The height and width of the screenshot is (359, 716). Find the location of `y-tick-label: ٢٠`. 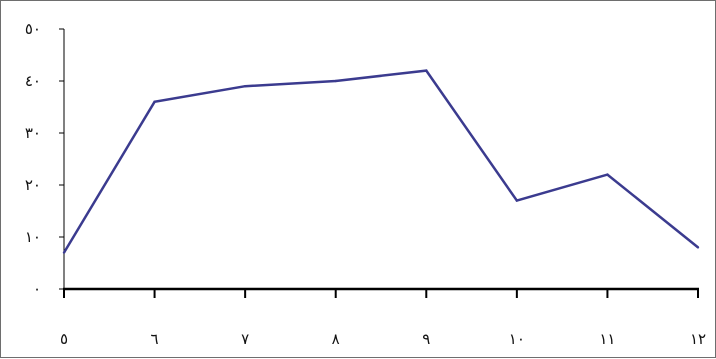

y-tick-label: ٢٠ is located at coordinates (33, 185).